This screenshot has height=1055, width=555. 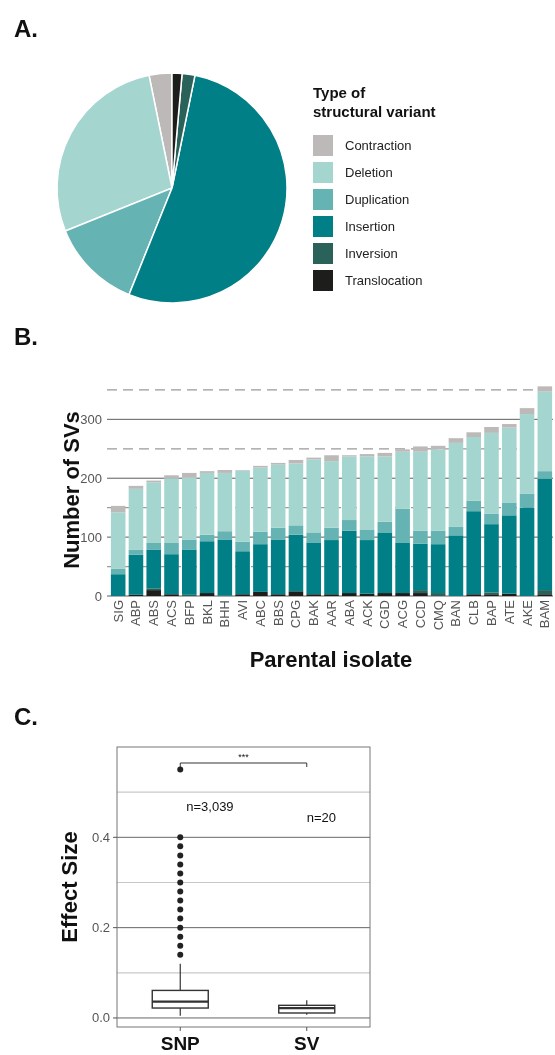 I want to click on x-tick-label: BKL, so click(x=207, y=612).